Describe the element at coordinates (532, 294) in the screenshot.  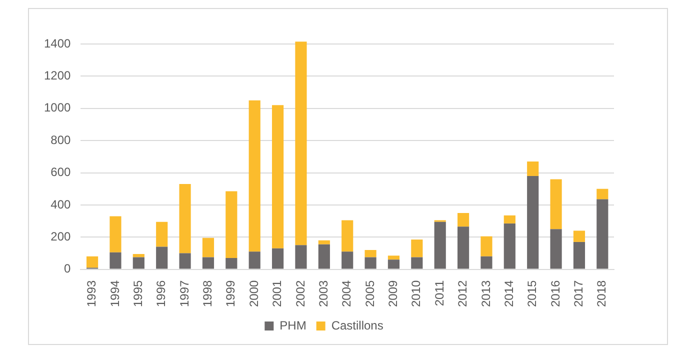
I see `x-tick-label: 2015` at that location.